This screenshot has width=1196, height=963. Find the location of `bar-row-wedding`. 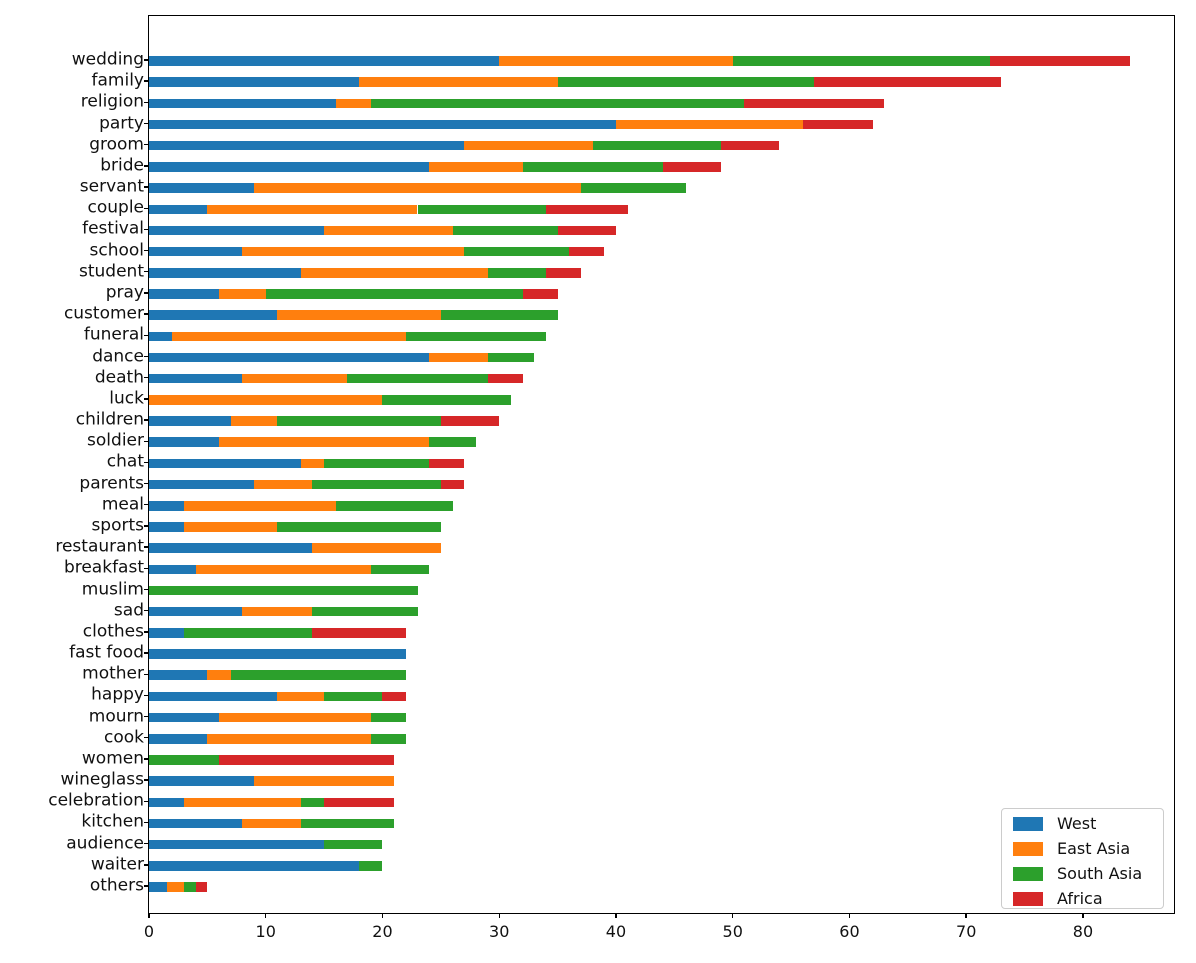

bar-row-wedding is located at coordinates (661, 61).